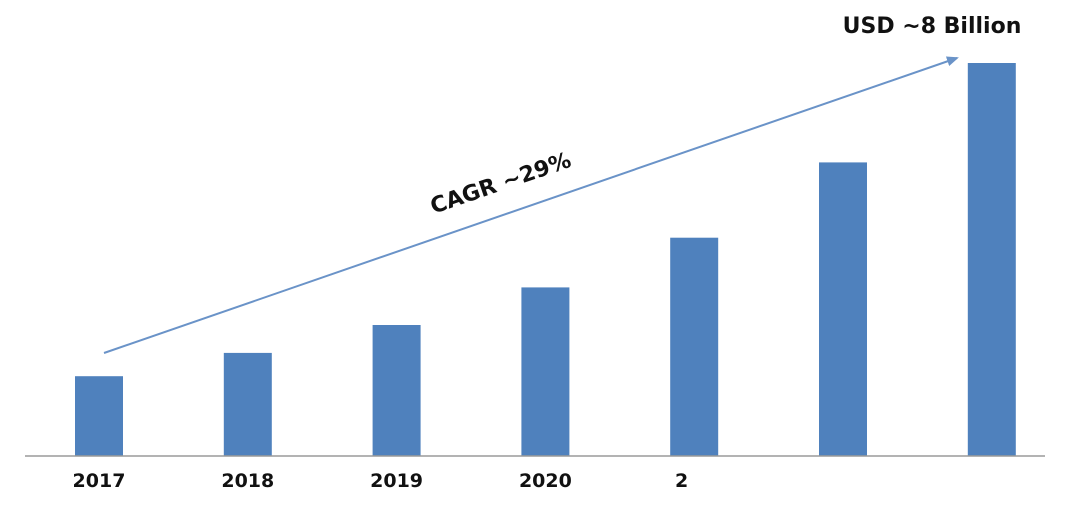  I want to click on x-tick-label: 2020, so click(545, 481).